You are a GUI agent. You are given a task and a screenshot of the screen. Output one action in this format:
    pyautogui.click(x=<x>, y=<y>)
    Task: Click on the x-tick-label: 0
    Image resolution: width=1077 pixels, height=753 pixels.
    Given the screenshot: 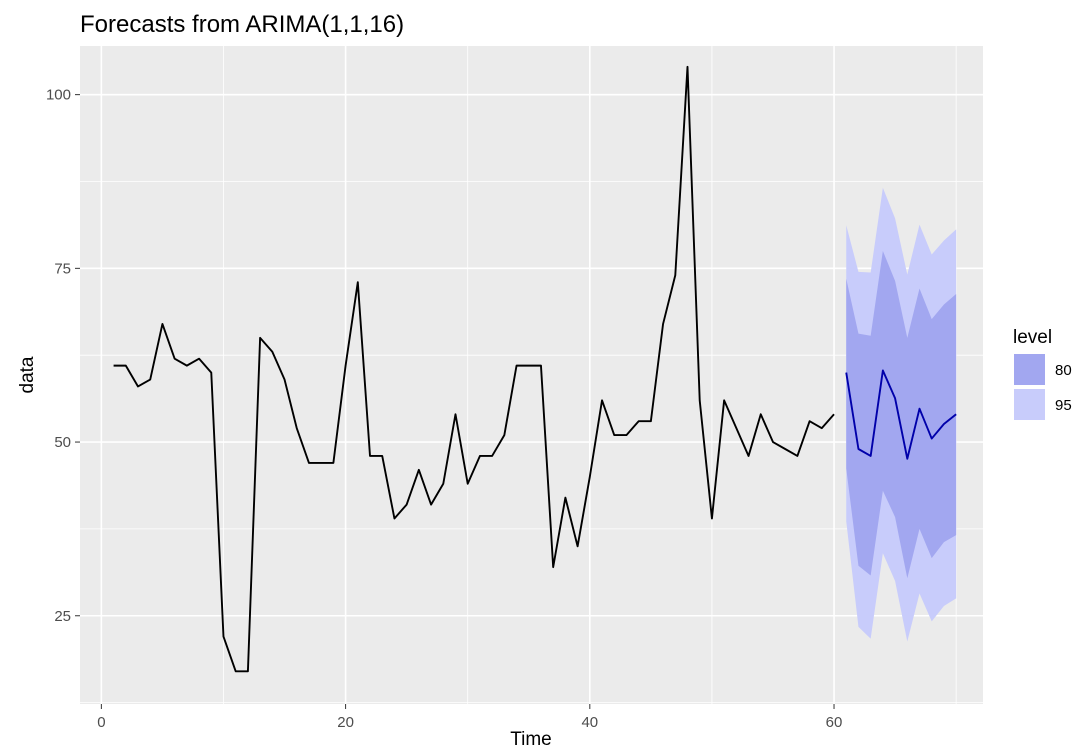 What is the action you would take?
    pyautogui.click(x=101, y=722)
    